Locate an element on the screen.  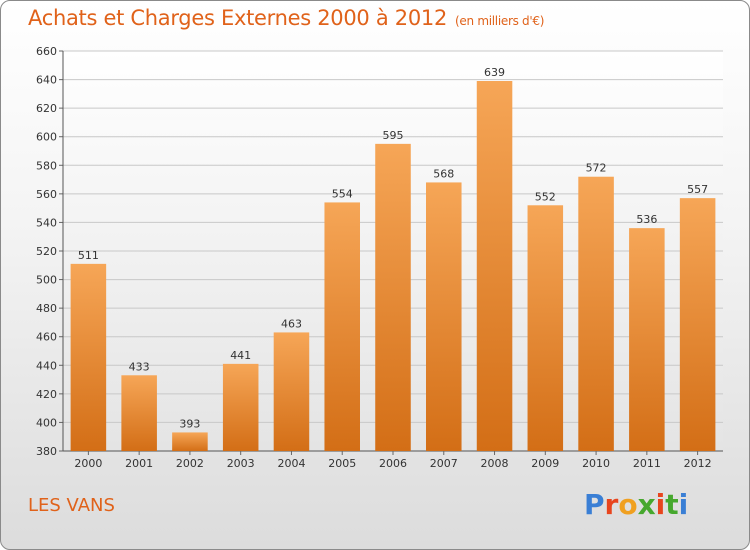
commune-name: LES VANS is located at coordinates (71, 505).